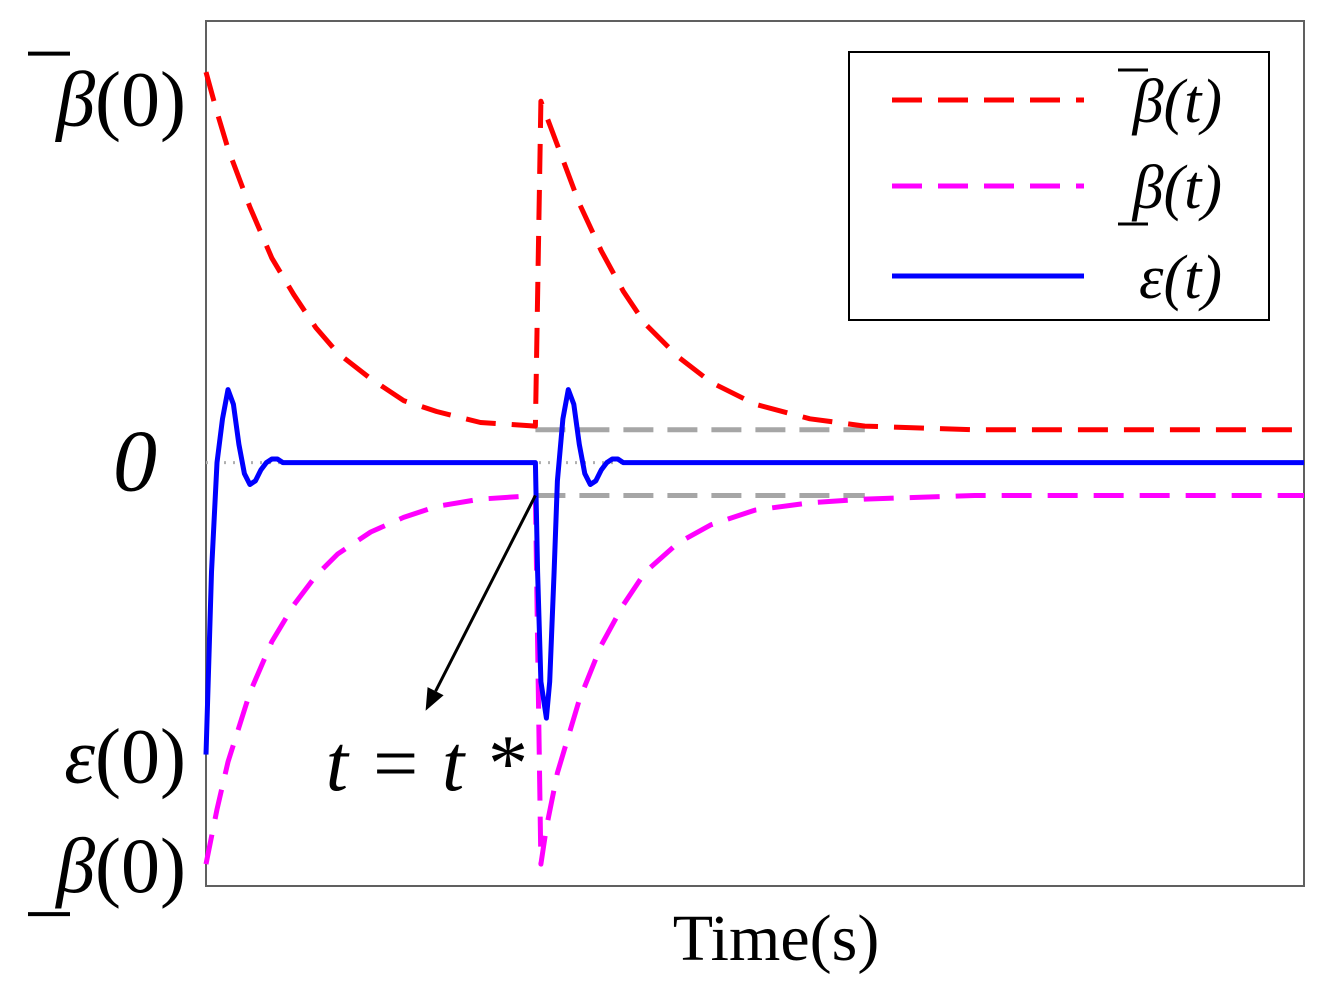 The width and height of the screenshot is (1328, 1001). What do you see at coordinates (79, 756) in the screenshot?
I see `y-tick-base: ε` at bounding box center [79, 756].